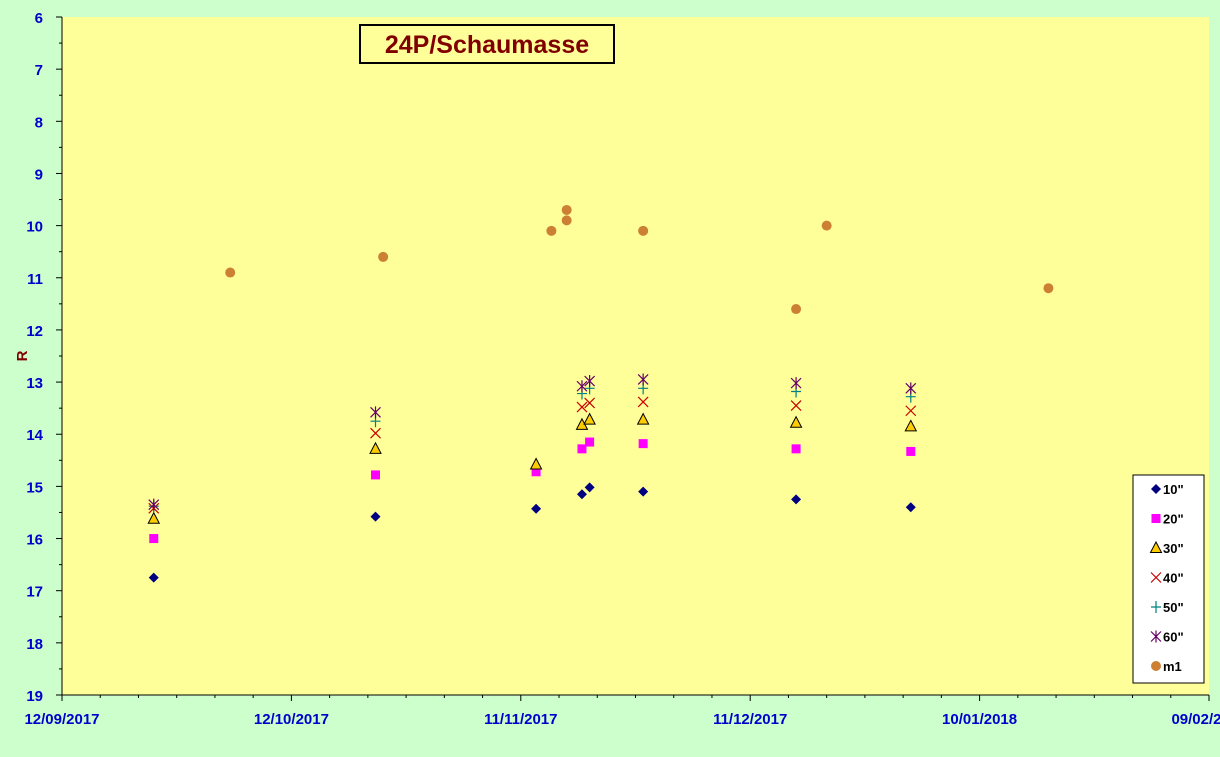 The image size is (1220, 757). Describe the element at coordinates (750, 719) in the screenshot. I see `x-tick-label: 11/12/2017` at that location.